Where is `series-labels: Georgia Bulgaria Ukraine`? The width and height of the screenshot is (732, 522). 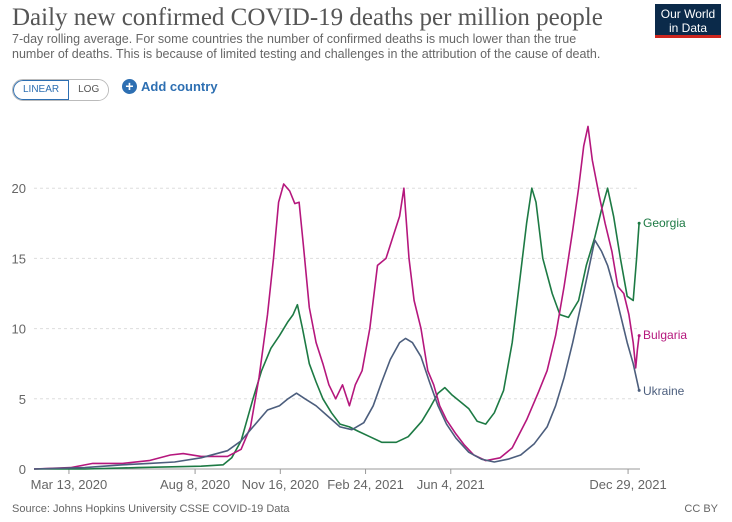 series-labels: Georgia Bulgaria Ukraine is located at coordinates (665, 307).